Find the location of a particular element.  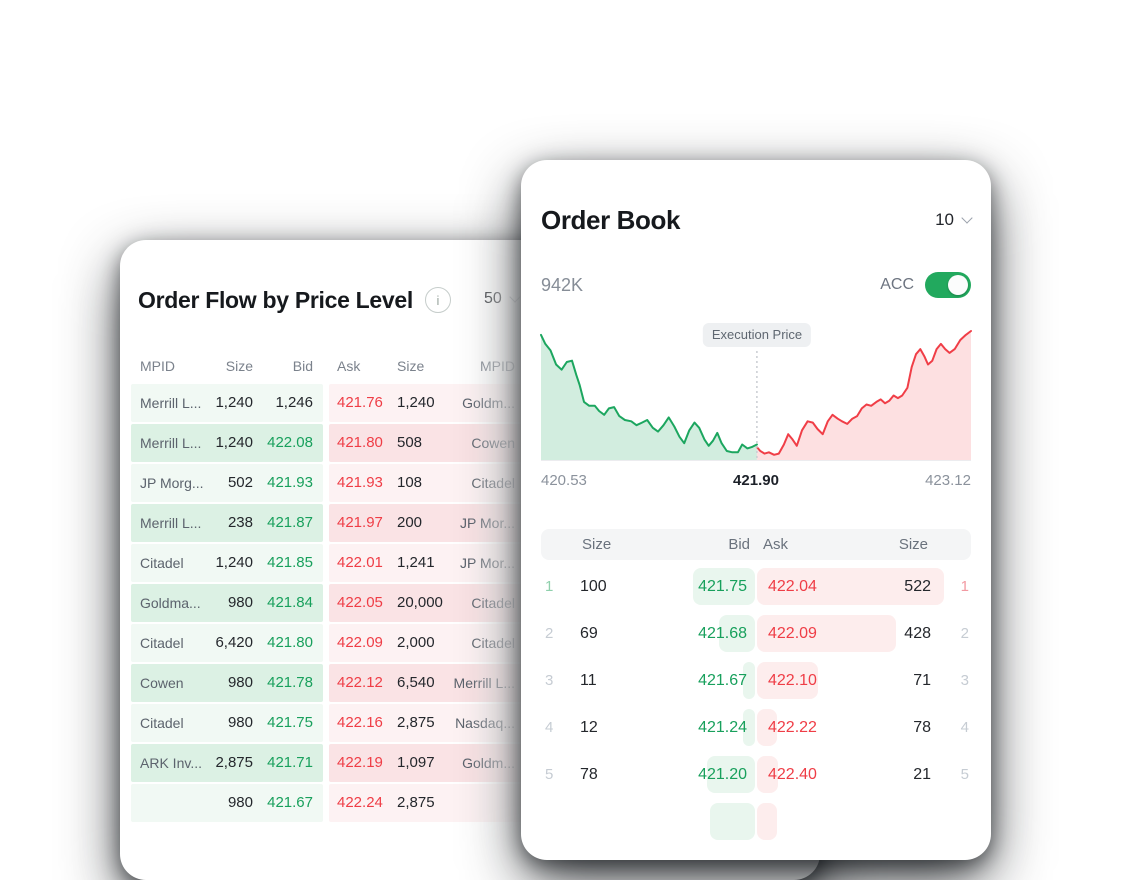

bid-price-cell: 421.85 is located at coordinates (290, 562).